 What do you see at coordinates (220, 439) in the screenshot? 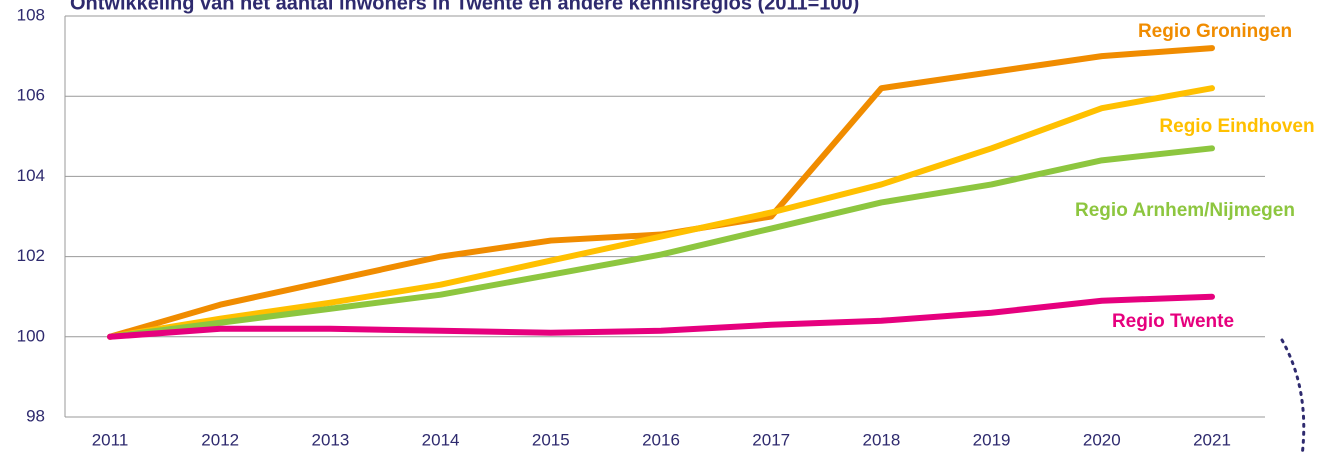
I see `x-tick-label: 2012` at bounding box center [220, 439].